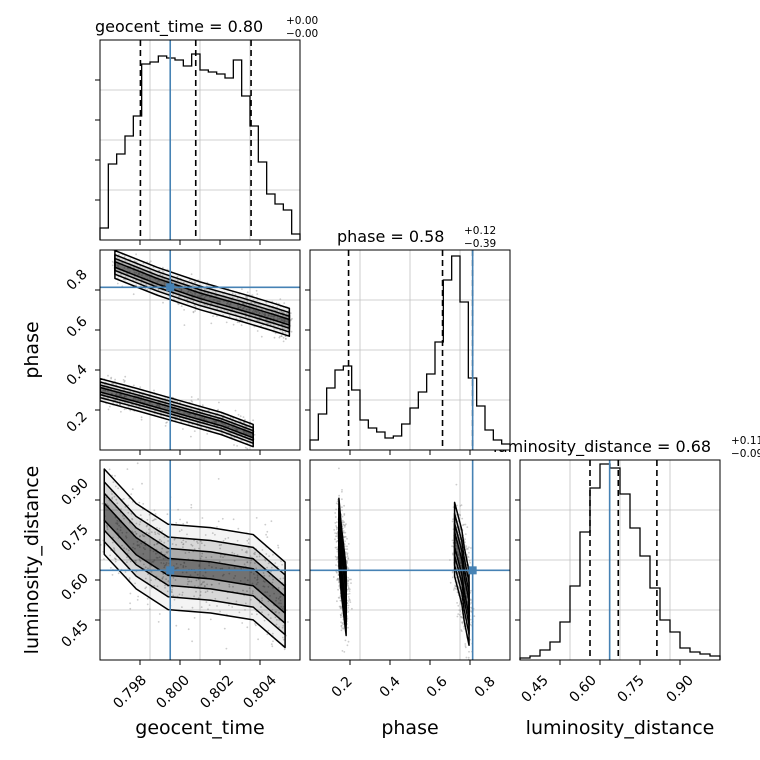  I want to click on phase-x-tick-label: 0.2, so click(342, 687).